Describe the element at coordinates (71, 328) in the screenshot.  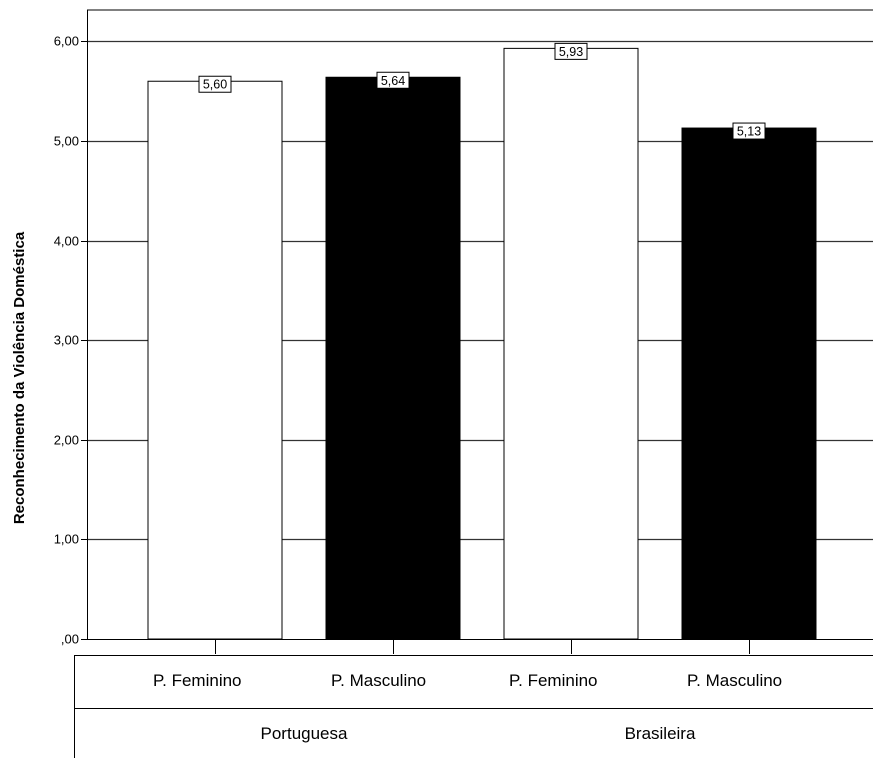
I see `y-axis: ,00 1,00 2,00 3,00 4,00 5,00 6,00` at that location.